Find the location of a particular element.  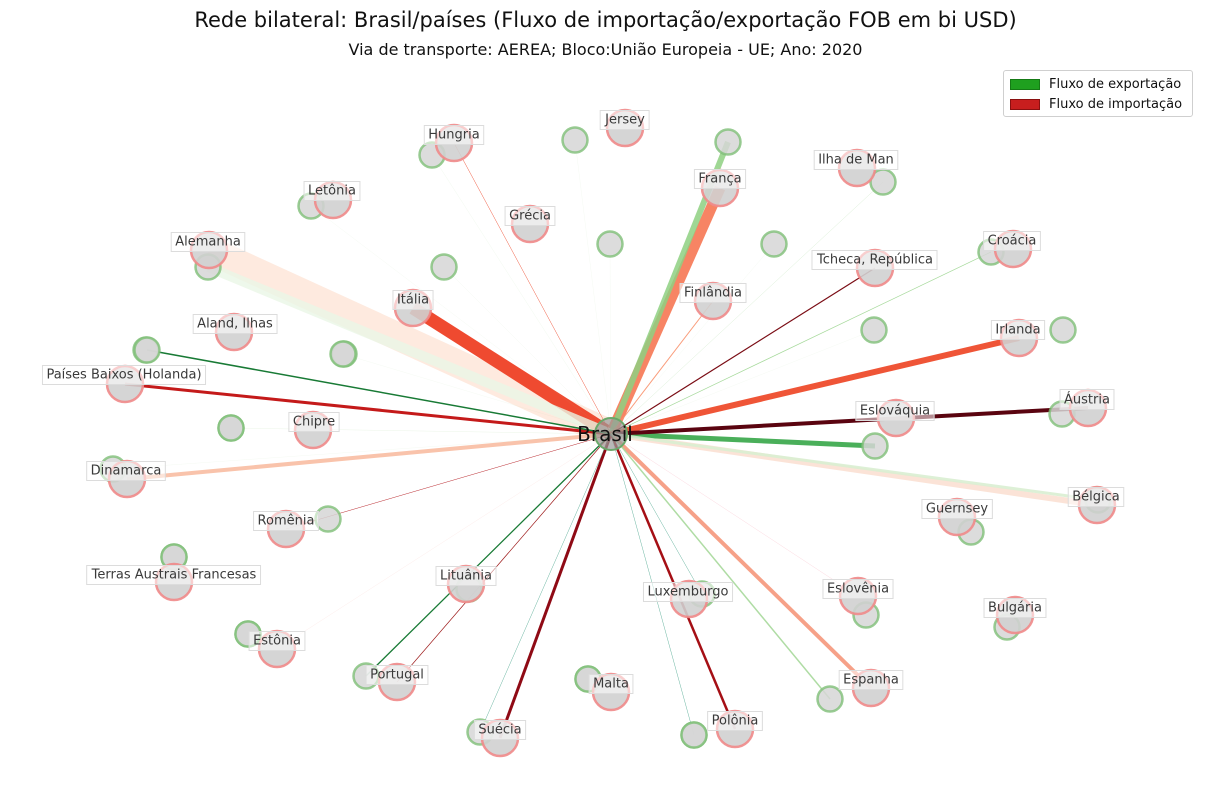

country-label-ilha-de-man: Ilha de Man is located at coordinates (856, 160).